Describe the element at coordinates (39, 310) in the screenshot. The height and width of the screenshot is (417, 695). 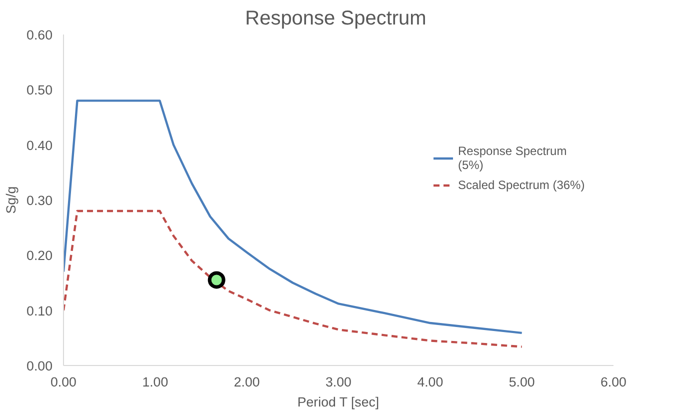
I see `y-tick-label: 0.10` at that location.